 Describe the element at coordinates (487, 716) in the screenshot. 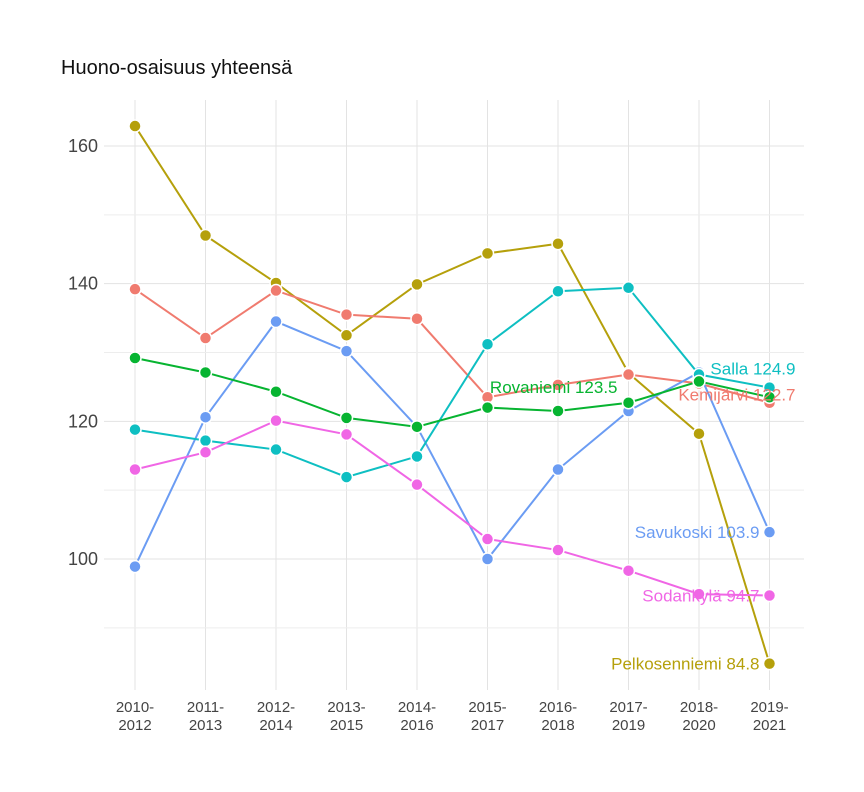

I see `x-tick-label: 2015-2017` at that location.